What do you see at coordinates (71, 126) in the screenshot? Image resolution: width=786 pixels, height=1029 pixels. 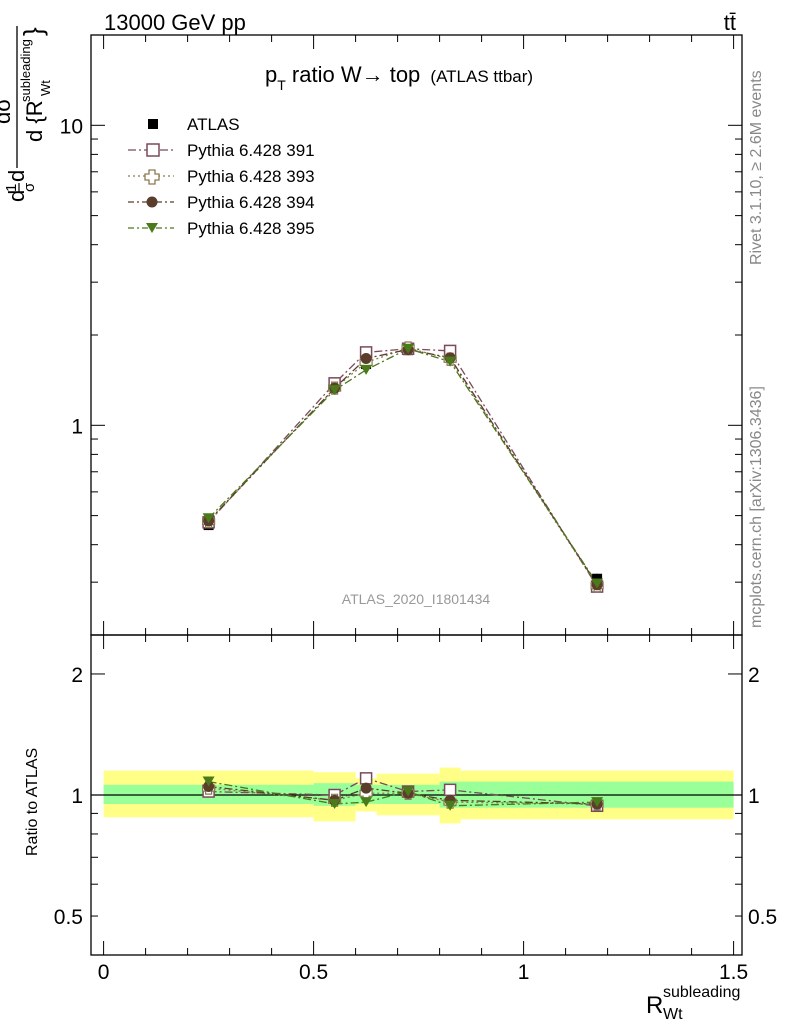 I see `main-y-tick-label: 10` at bounding box center [71, 126].